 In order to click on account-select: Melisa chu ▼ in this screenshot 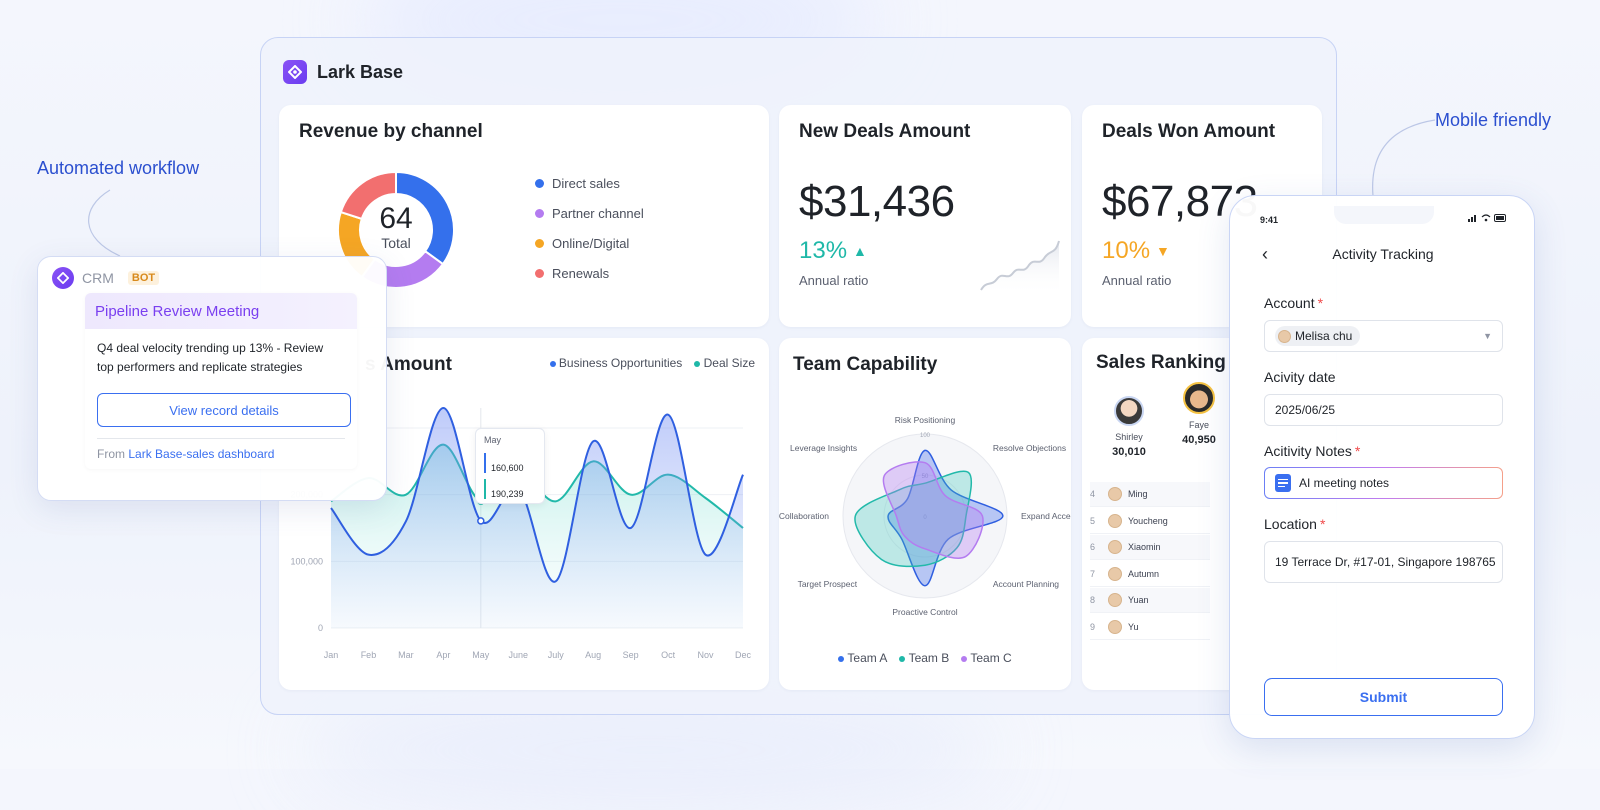, I will do `click(1383, 336)`.